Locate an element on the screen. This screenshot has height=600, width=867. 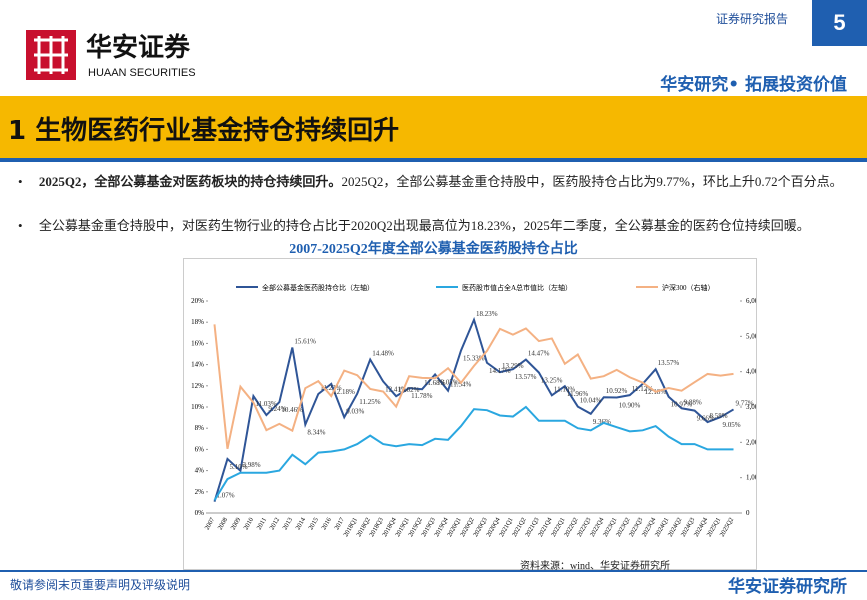
y-tick-label: 12% is located at coordinates (197, 386).